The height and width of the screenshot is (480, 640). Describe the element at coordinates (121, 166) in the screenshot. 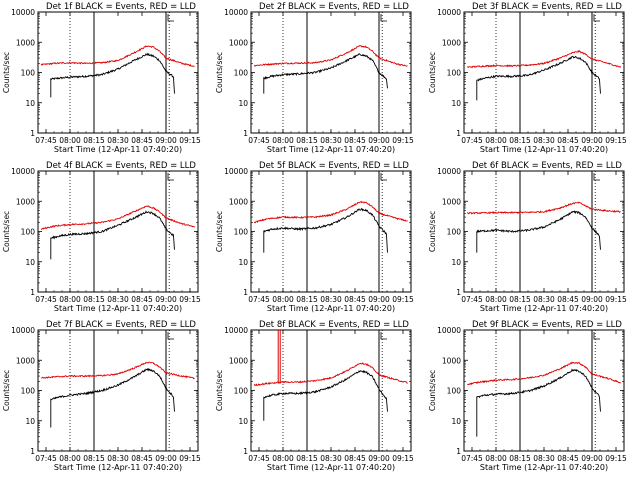

I see `chart-title: Det 4f BLACK = Events, RED = LLD` at that location.